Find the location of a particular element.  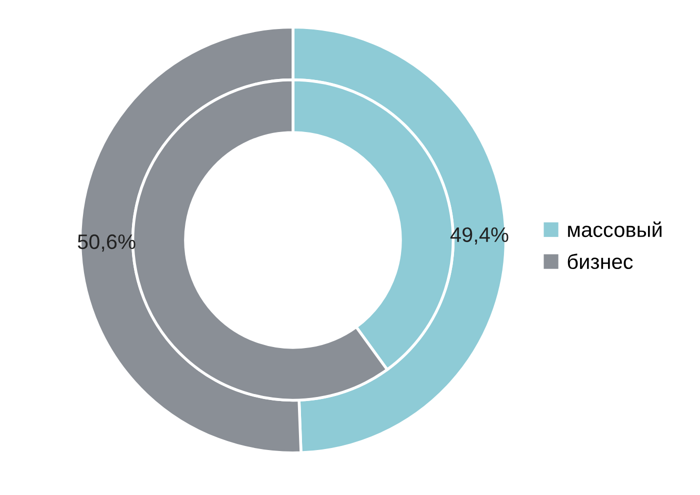

legend-label: бизнес is located at coordinates (600, 262).